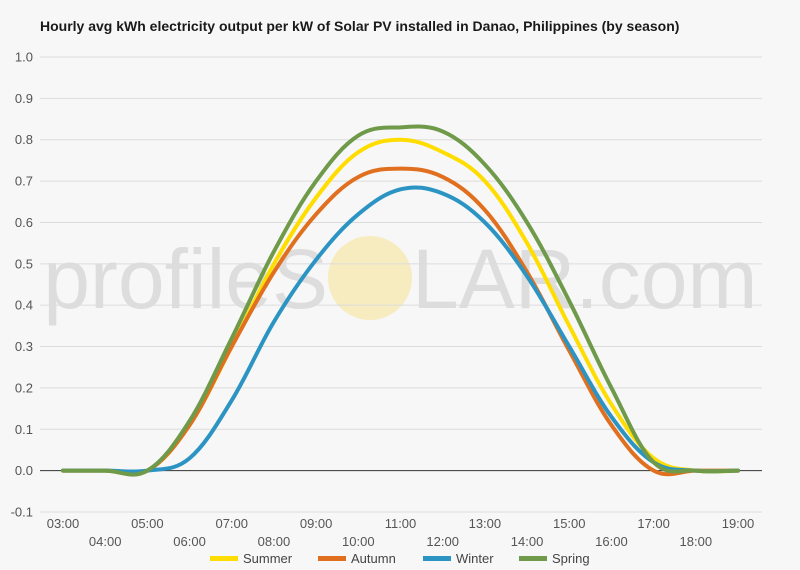 This screenshot has height=570, width=800. I want to click on y-tick-label: 0.2, so click(24, 387).